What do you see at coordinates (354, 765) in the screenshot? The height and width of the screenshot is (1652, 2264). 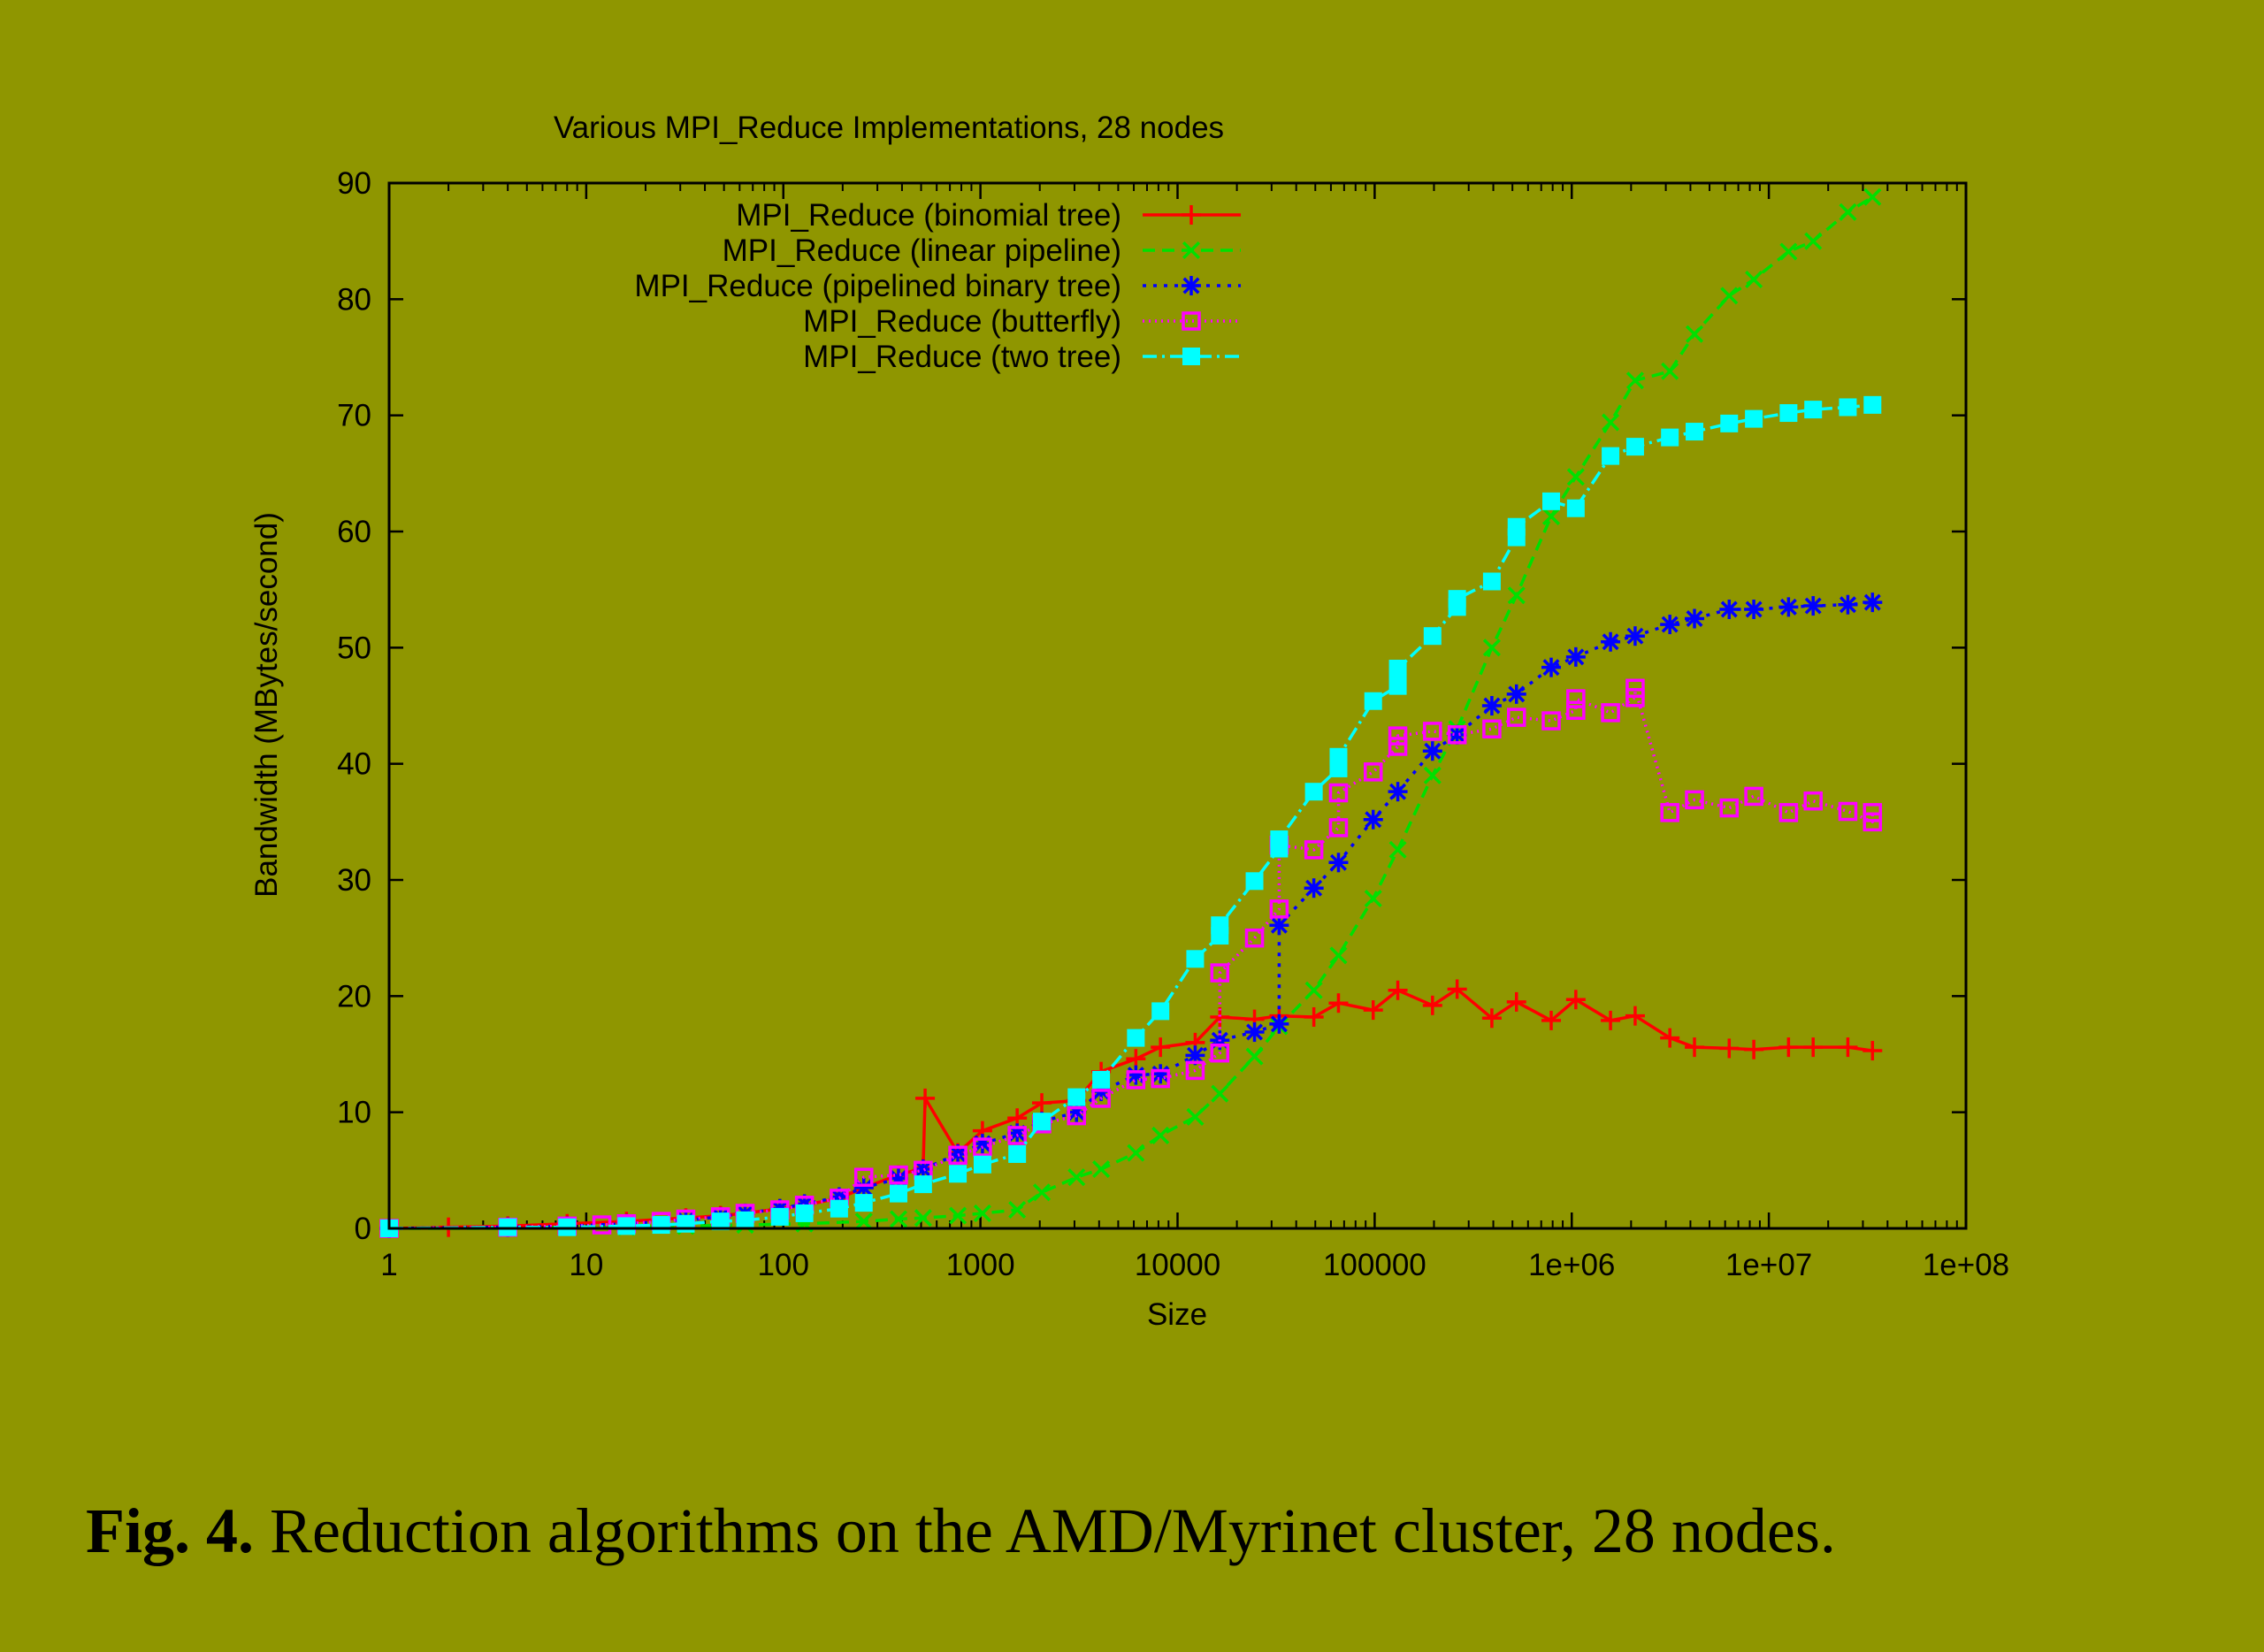 I see `y-tick-label: 40` at bounding box center [354, 765].